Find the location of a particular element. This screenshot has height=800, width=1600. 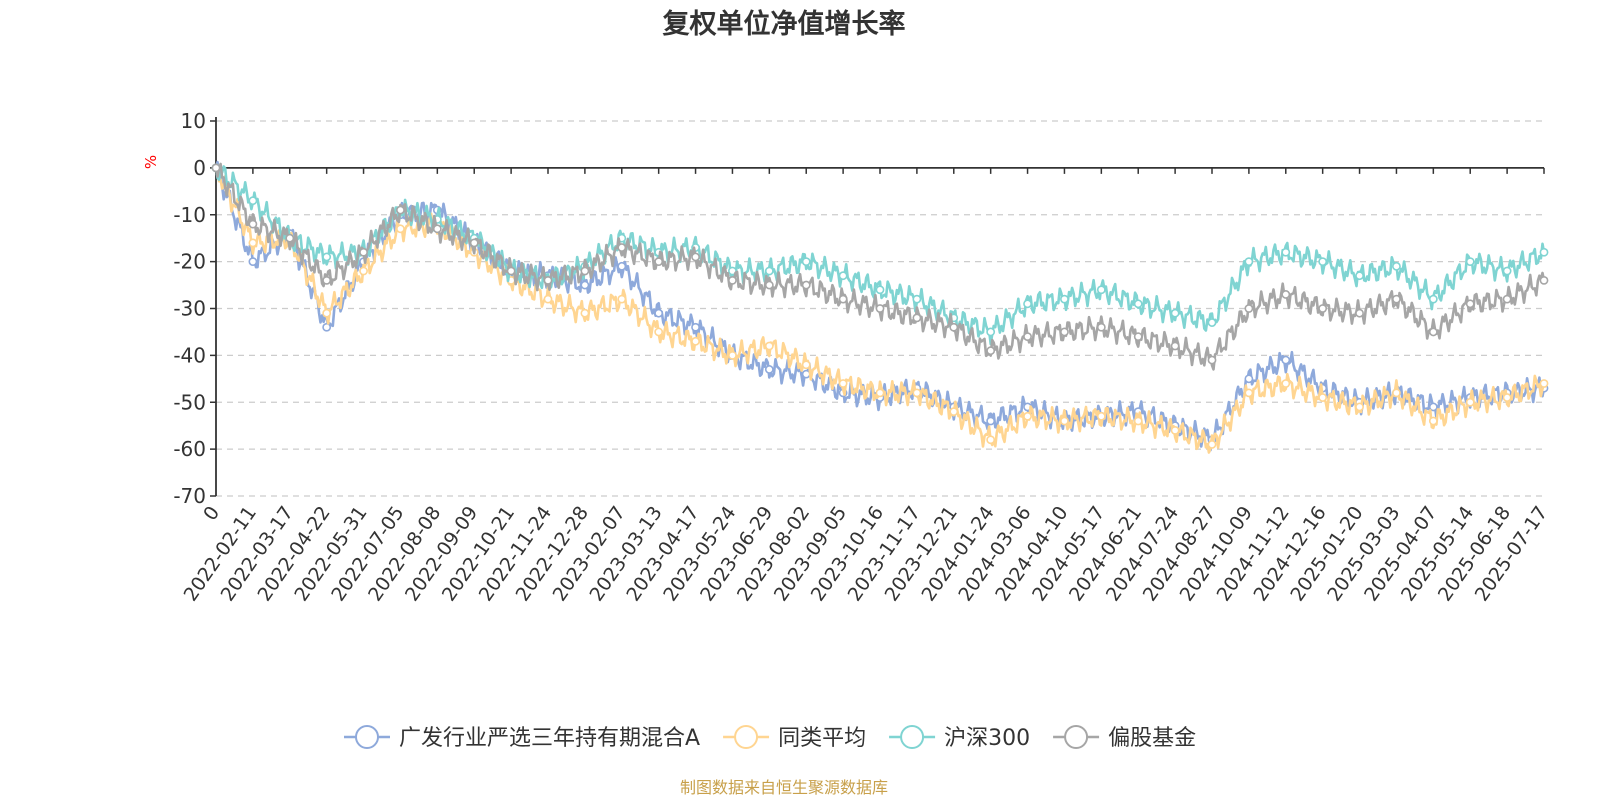

y-axis-ticks: 10 0 -10 -20 -30 -40 -50 -60 -70 is located at coordinates (194, 308).